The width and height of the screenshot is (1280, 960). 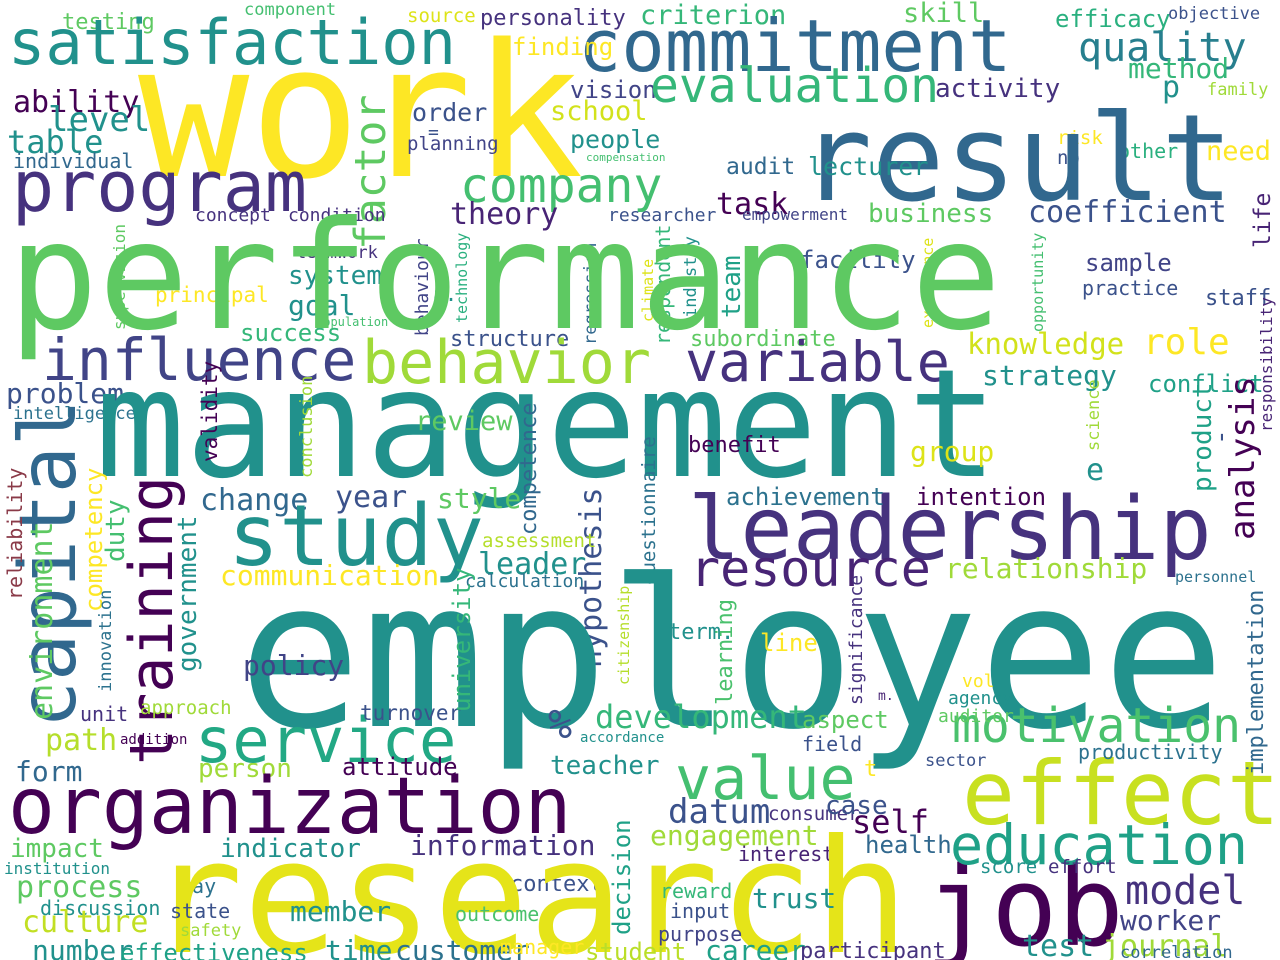 What do you see at coordinates (359, 947) in the screenshot?
I see `word-time: time` at bounding box center [359, 947].